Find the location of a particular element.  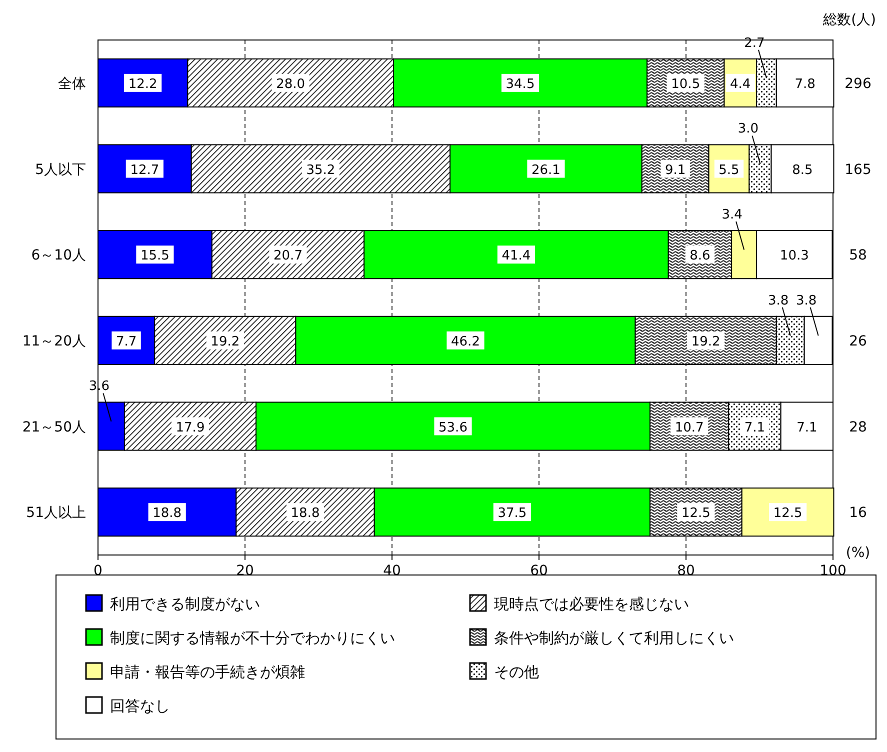

y-tick-label: 21～50人 is located at coordinates (54, 427).